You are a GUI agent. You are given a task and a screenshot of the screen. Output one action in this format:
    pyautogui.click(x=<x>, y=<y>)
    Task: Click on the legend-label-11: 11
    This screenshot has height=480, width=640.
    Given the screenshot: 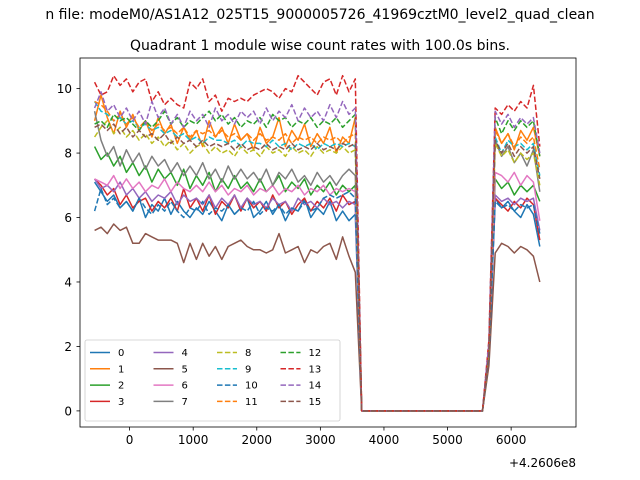 What is the action you would take?
    pyautogui.click(x=251, y=402)
    